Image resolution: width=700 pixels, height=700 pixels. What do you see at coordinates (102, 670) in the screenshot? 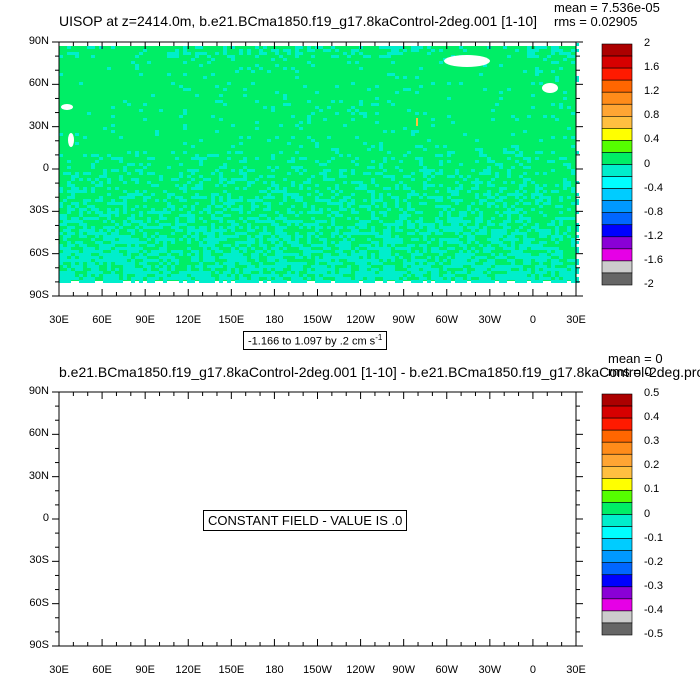
I see `panel2-xlabel: 60E` at bounding box center [102, 670].